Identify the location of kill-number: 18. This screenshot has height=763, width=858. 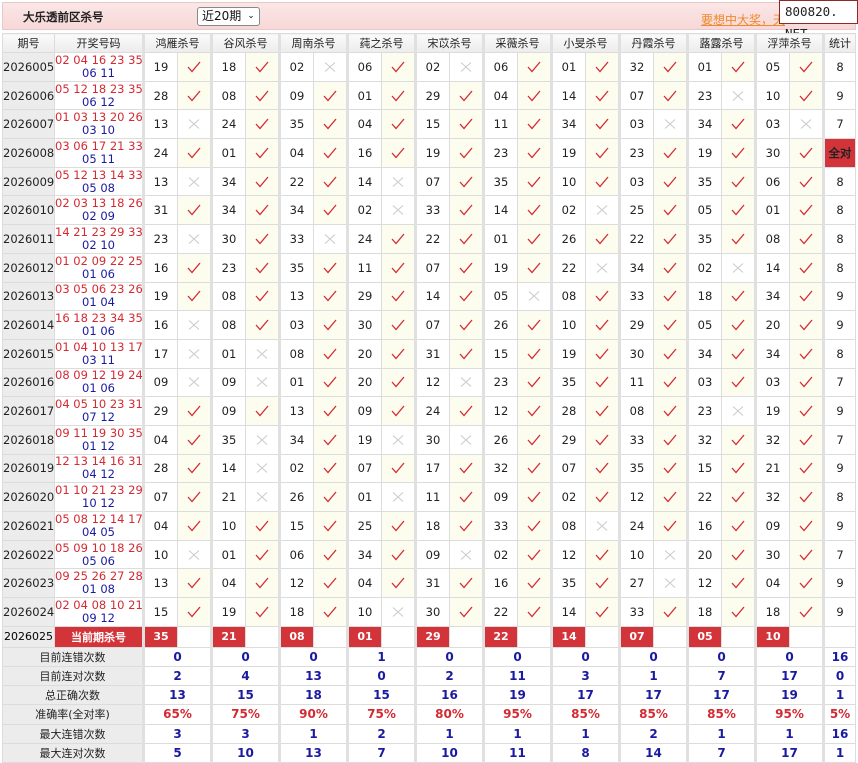
(296, 612).